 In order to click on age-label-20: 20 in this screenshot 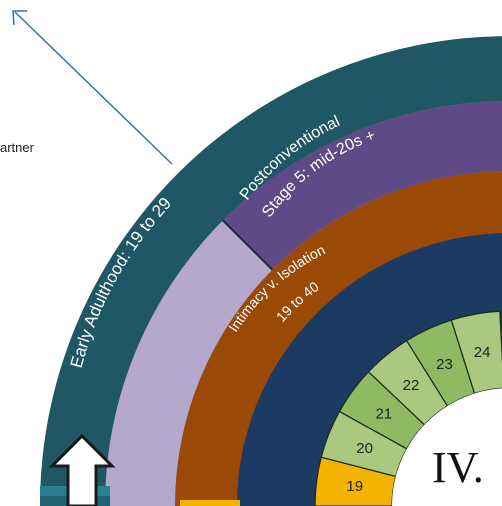, I will do `click(364, 448)`.